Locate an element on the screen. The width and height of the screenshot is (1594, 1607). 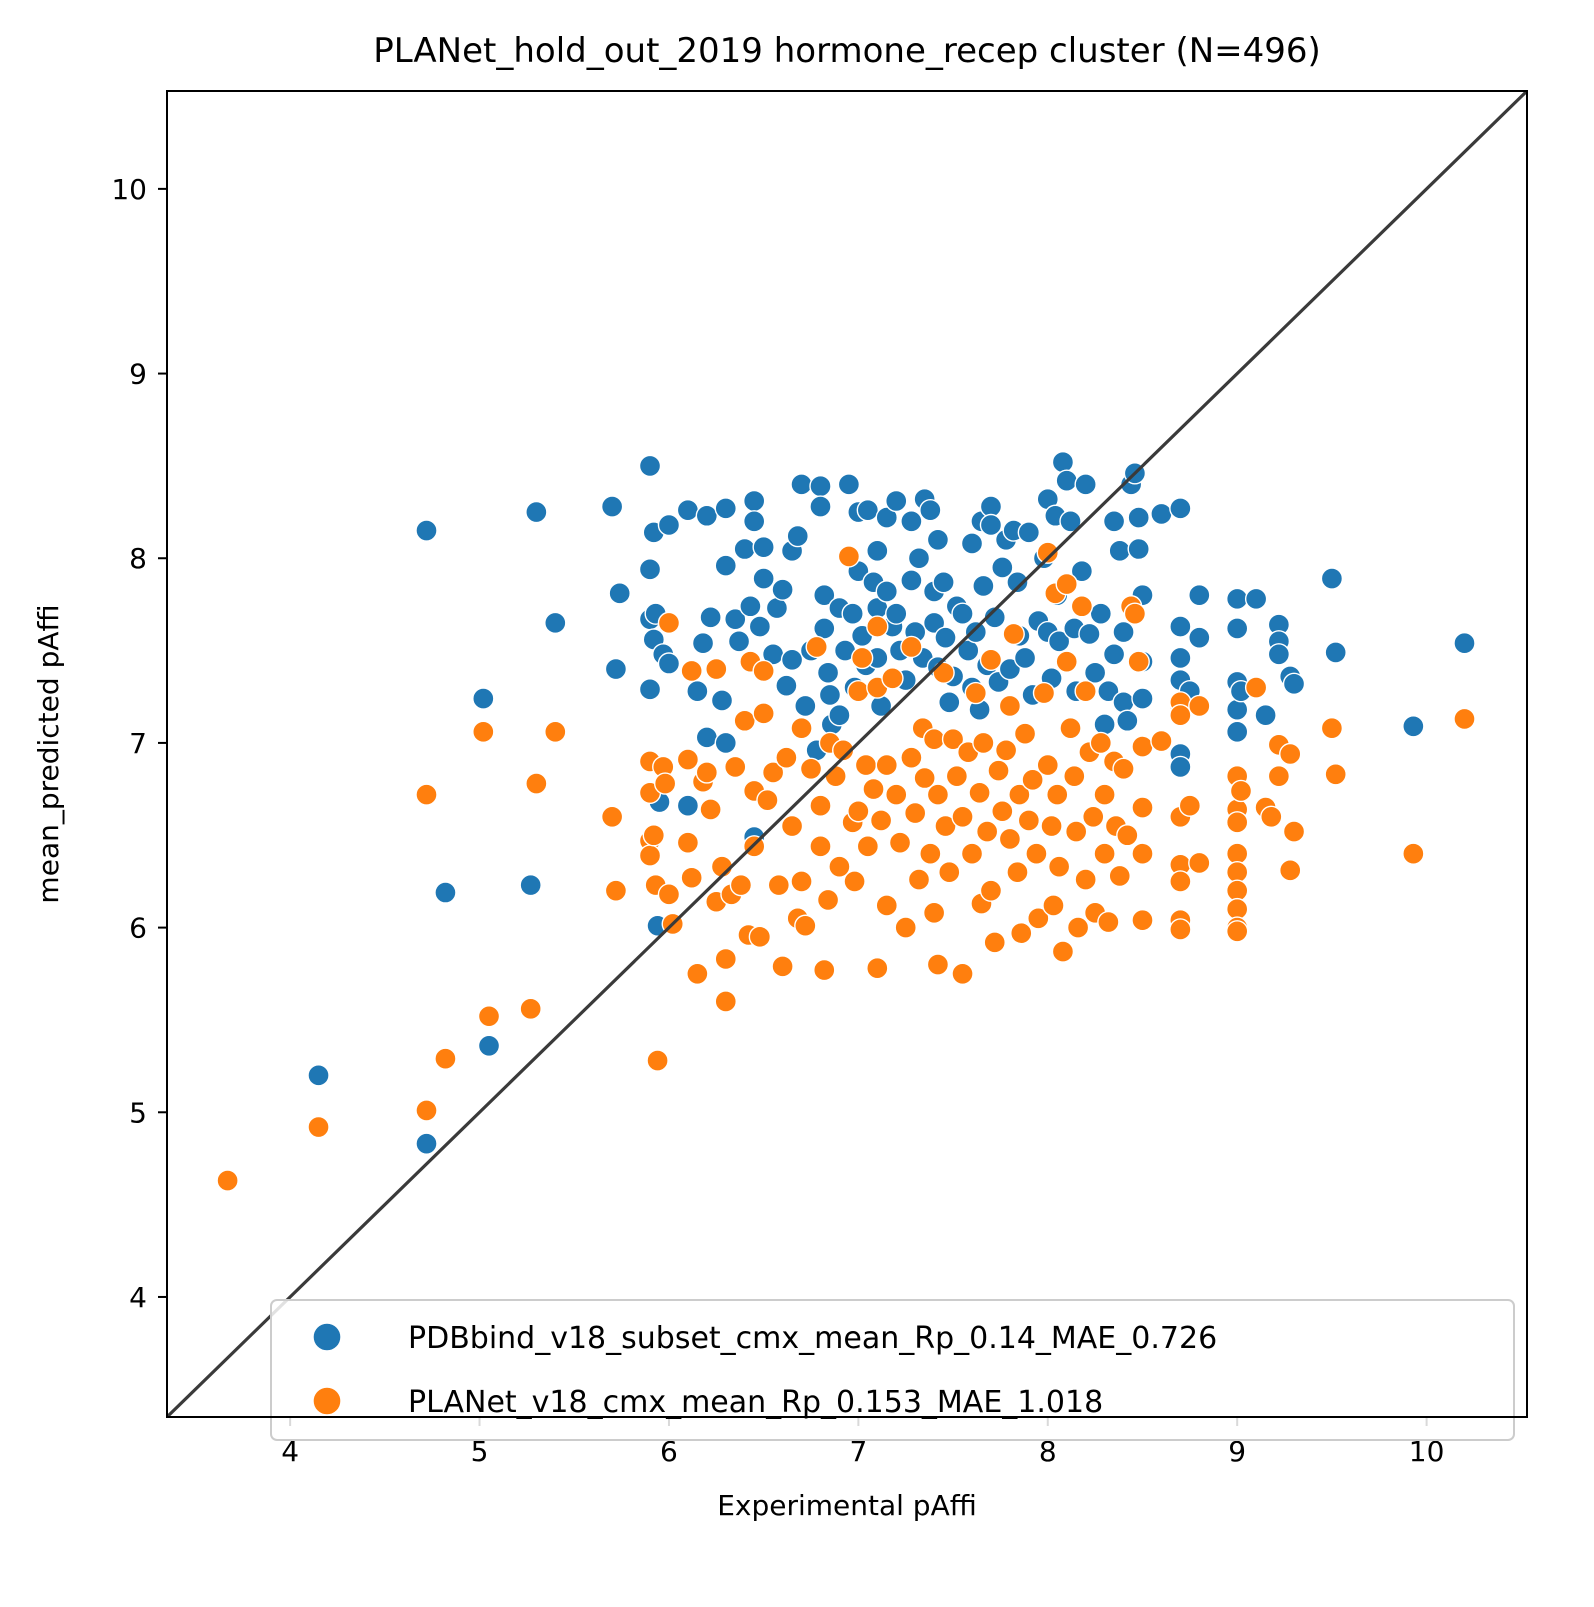
y-tick-label: 6 is located at coordinates (138, 928).